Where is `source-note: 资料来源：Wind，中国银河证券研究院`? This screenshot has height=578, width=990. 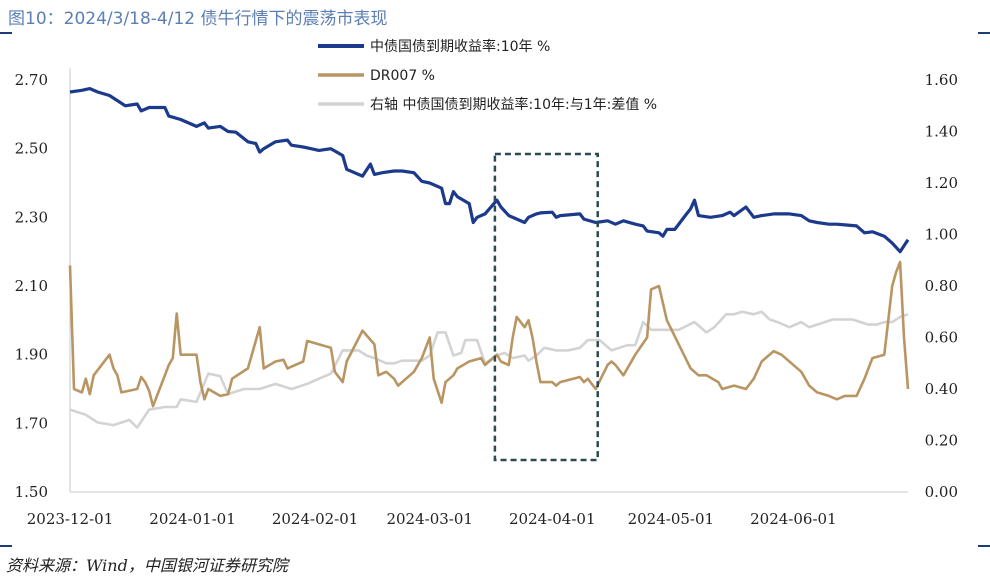
source-note: 资料来源：Wind，中国银河证券研究院 is located at coordinates (147, 565).